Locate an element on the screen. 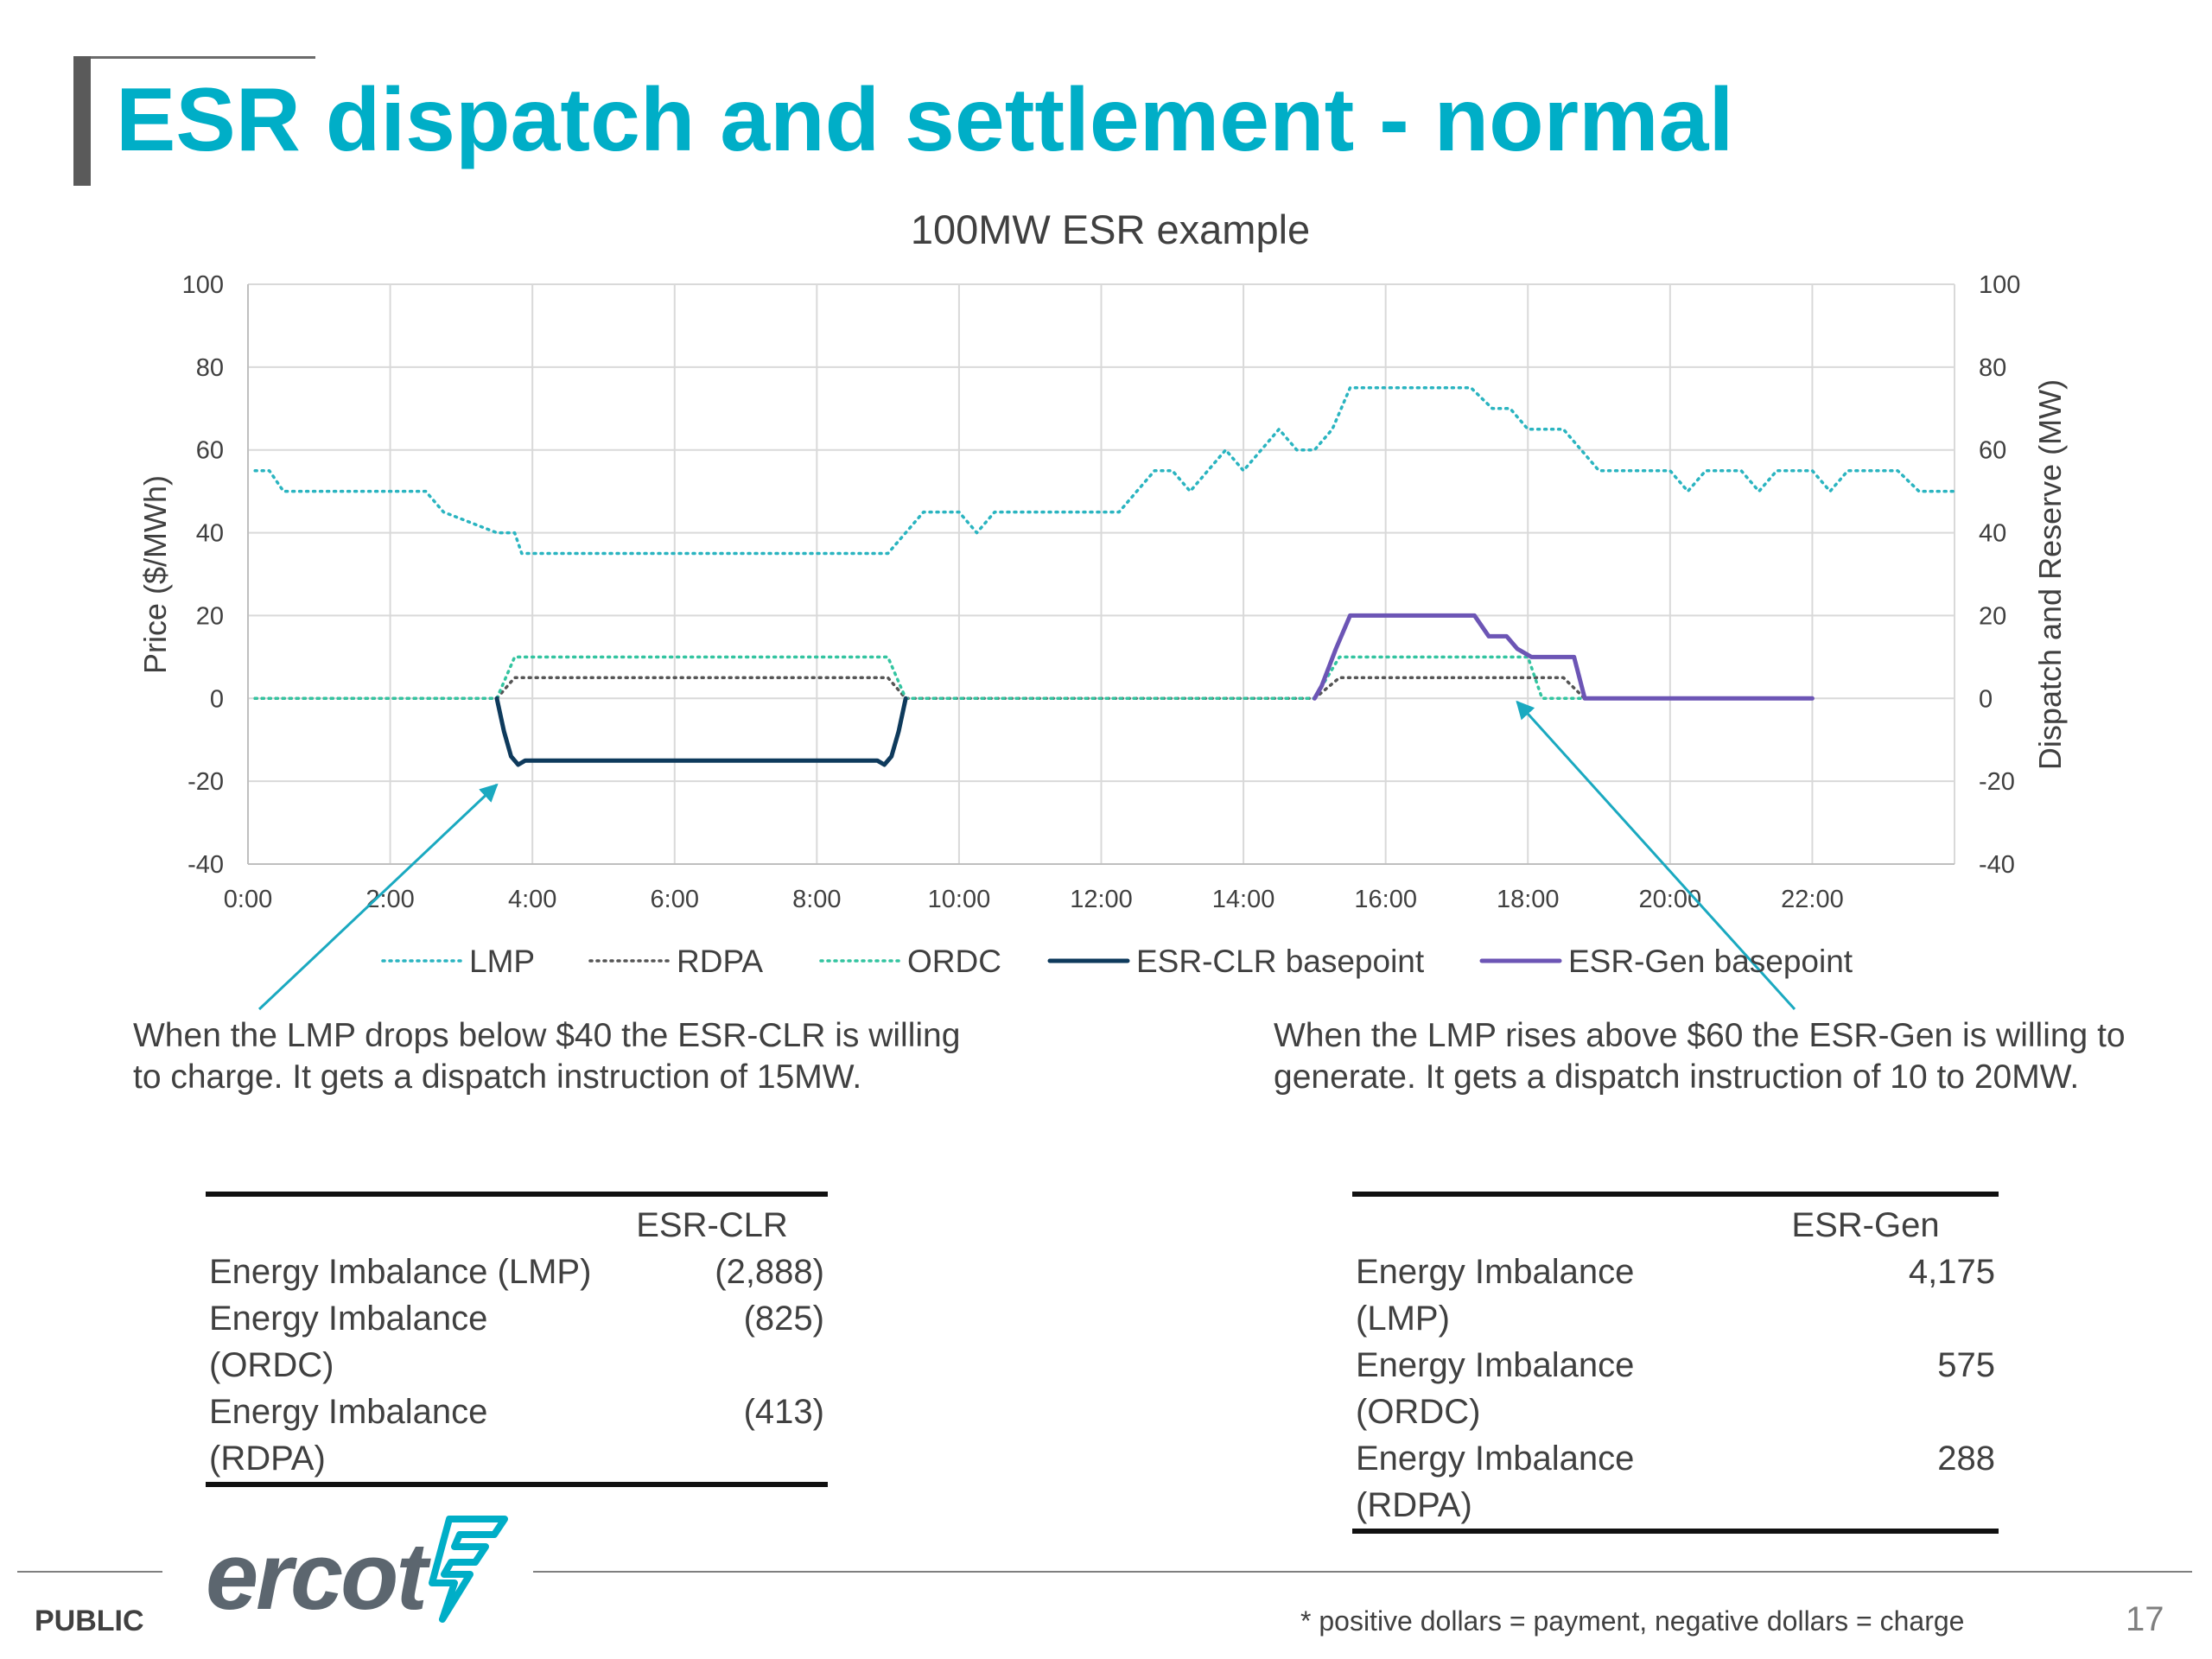  y-tick-label: 40 is located at coordinates (210, 534).